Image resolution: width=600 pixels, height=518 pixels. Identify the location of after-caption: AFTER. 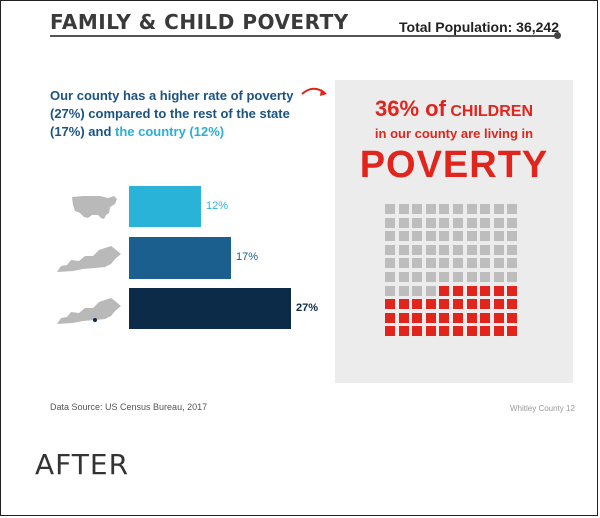
(82, 464).